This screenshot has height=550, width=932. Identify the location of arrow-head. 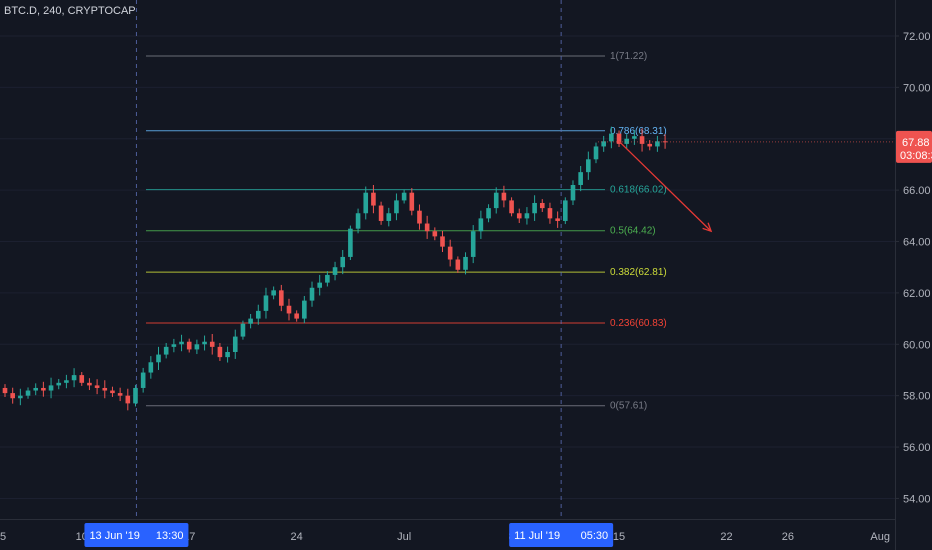
(707, 227).